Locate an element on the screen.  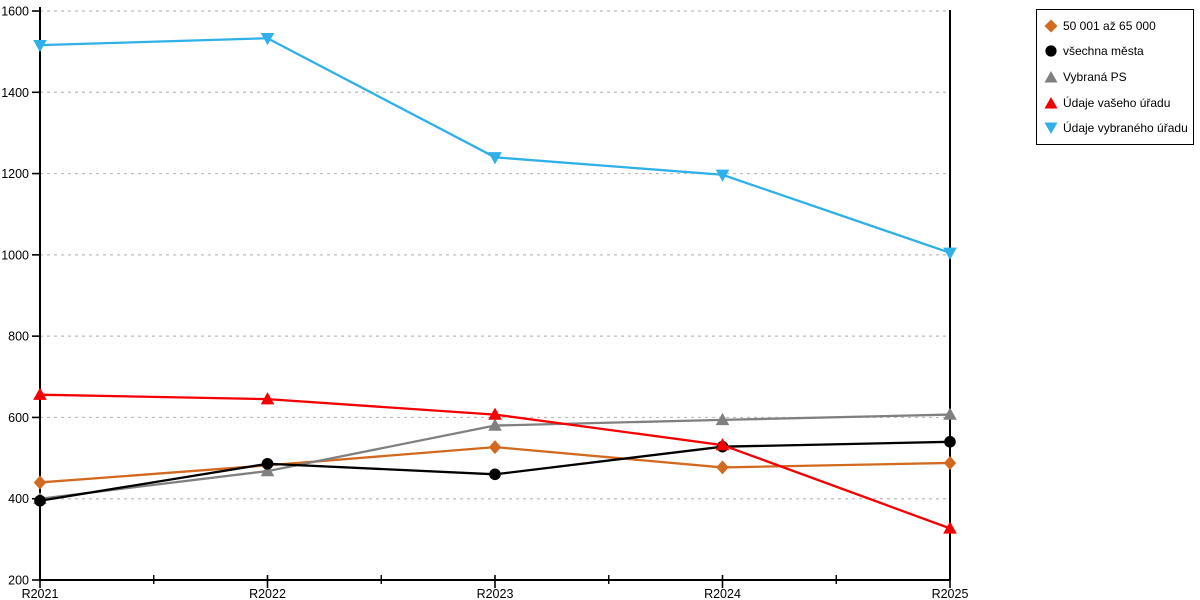
y-tick-label: 600 is located at coordinates (18, 418).